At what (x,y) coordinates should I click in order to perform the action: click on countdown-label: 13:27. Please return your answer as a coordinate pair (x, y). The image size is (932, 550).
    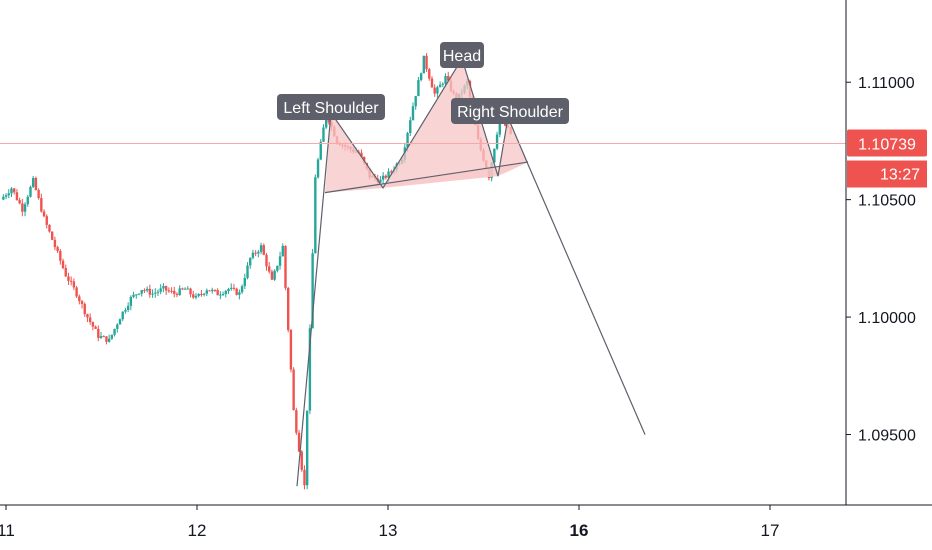
    Looking at the image, I should click on (900, 175).